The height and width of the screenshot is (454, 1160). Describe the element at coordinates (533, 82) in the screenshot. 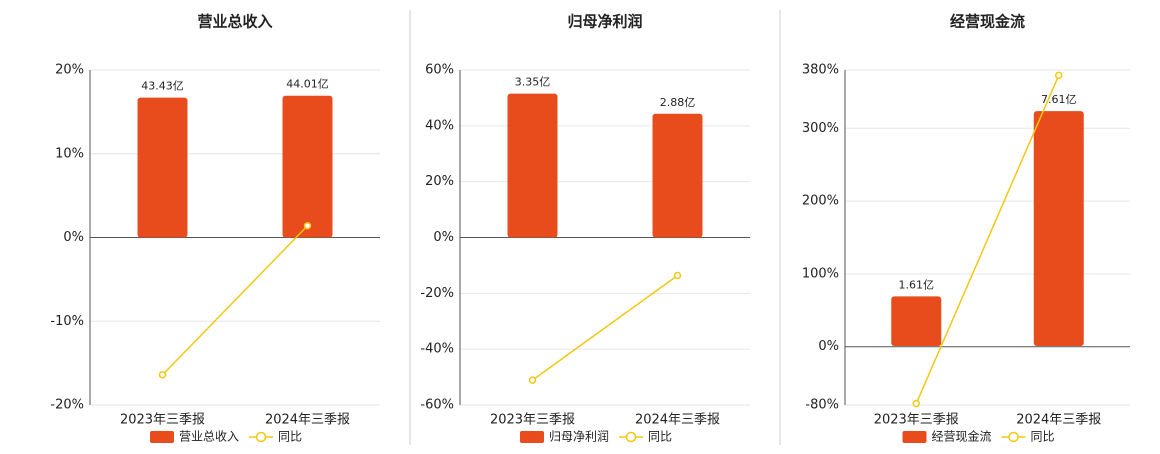

I see `value-label: 3.35亿` at that location.